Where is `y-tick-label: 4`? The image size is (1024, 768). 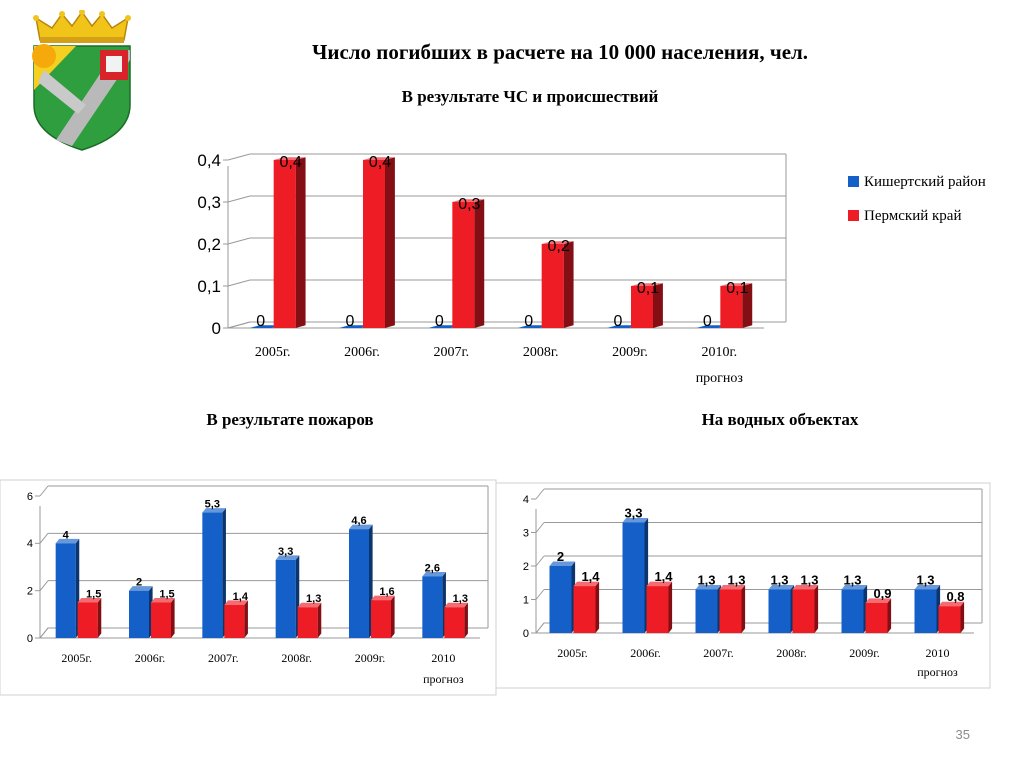
y-tick-label: 4 is located at coordinates (526, 500).